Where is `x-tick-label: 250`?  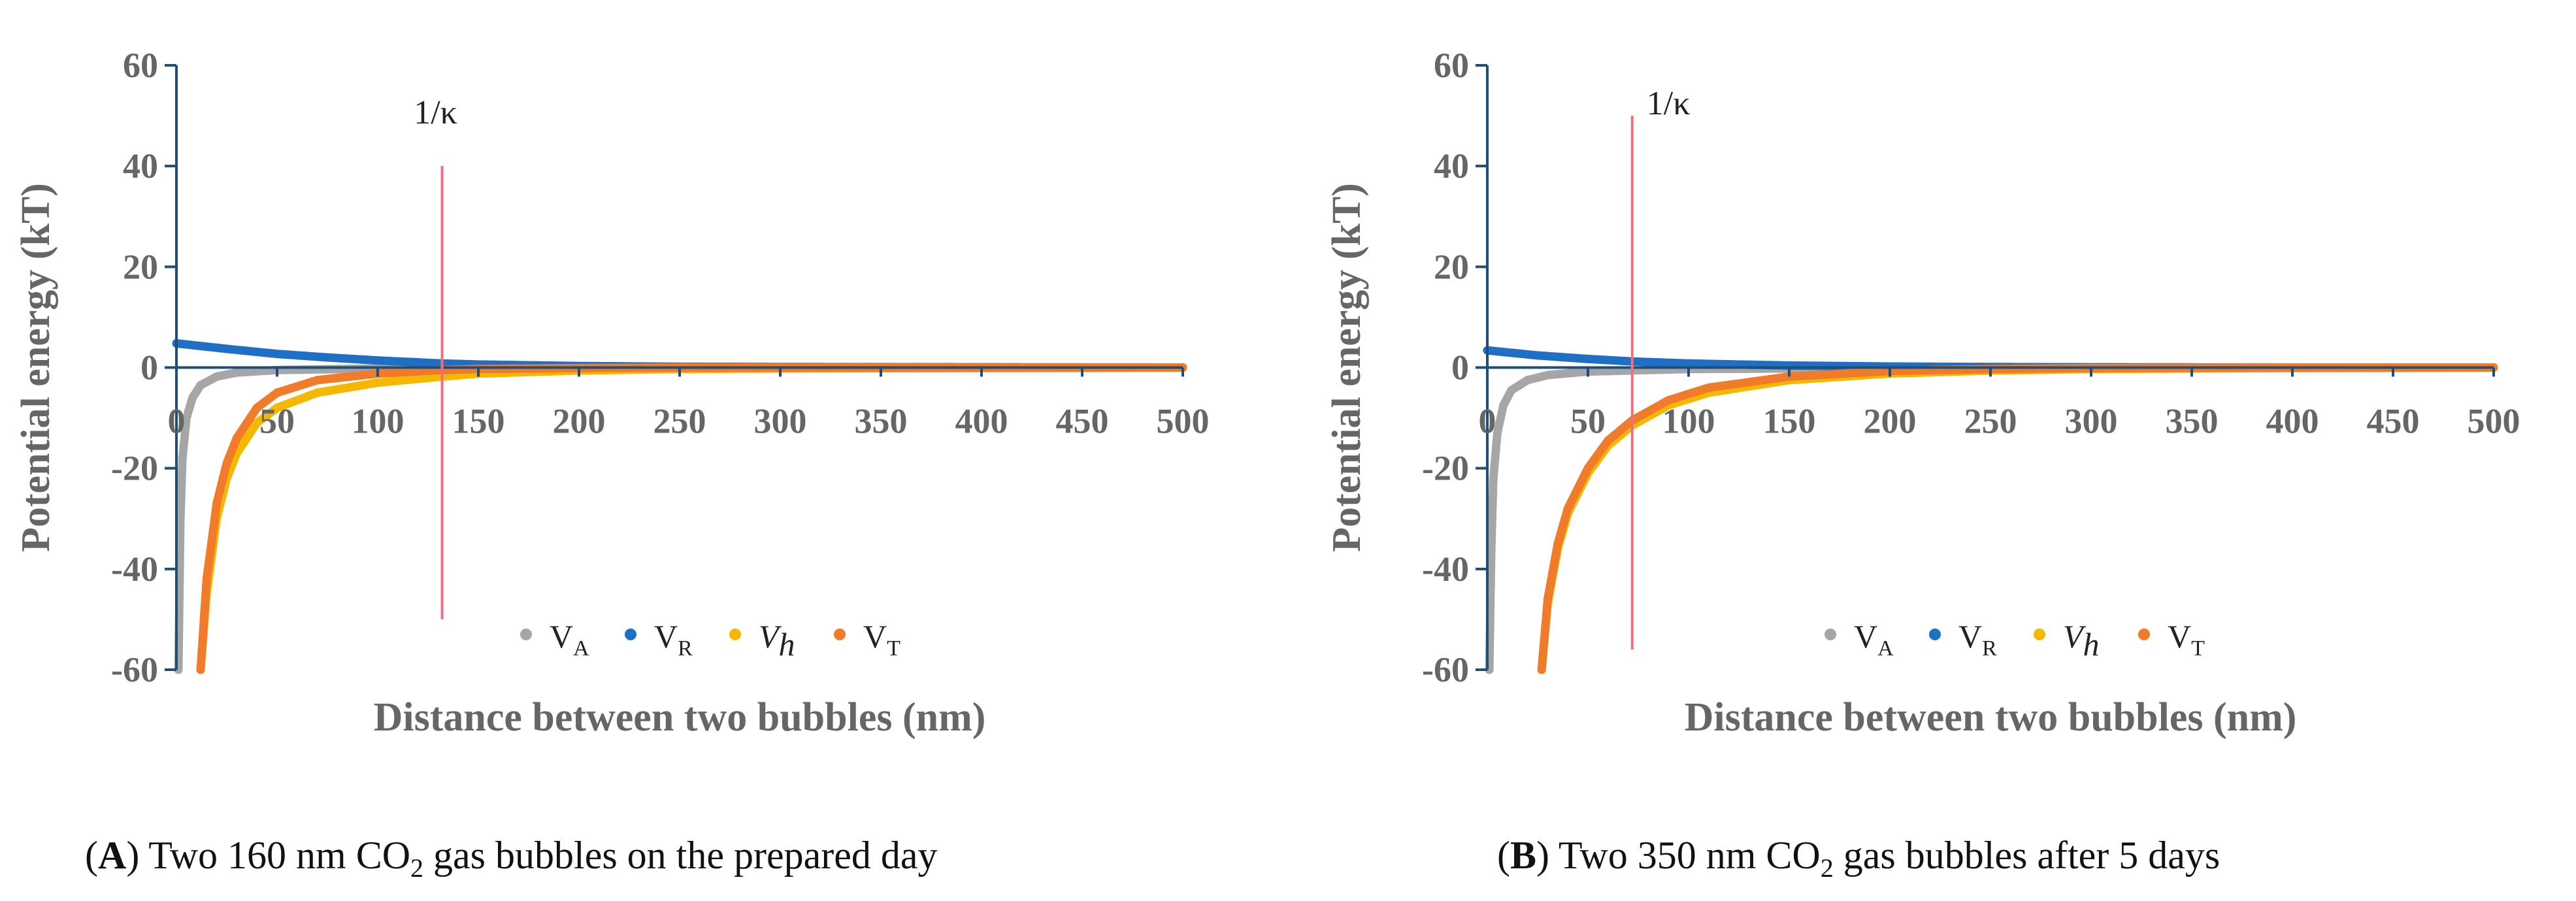
x-tick-label: 250 is located at coordinates (679, 421).